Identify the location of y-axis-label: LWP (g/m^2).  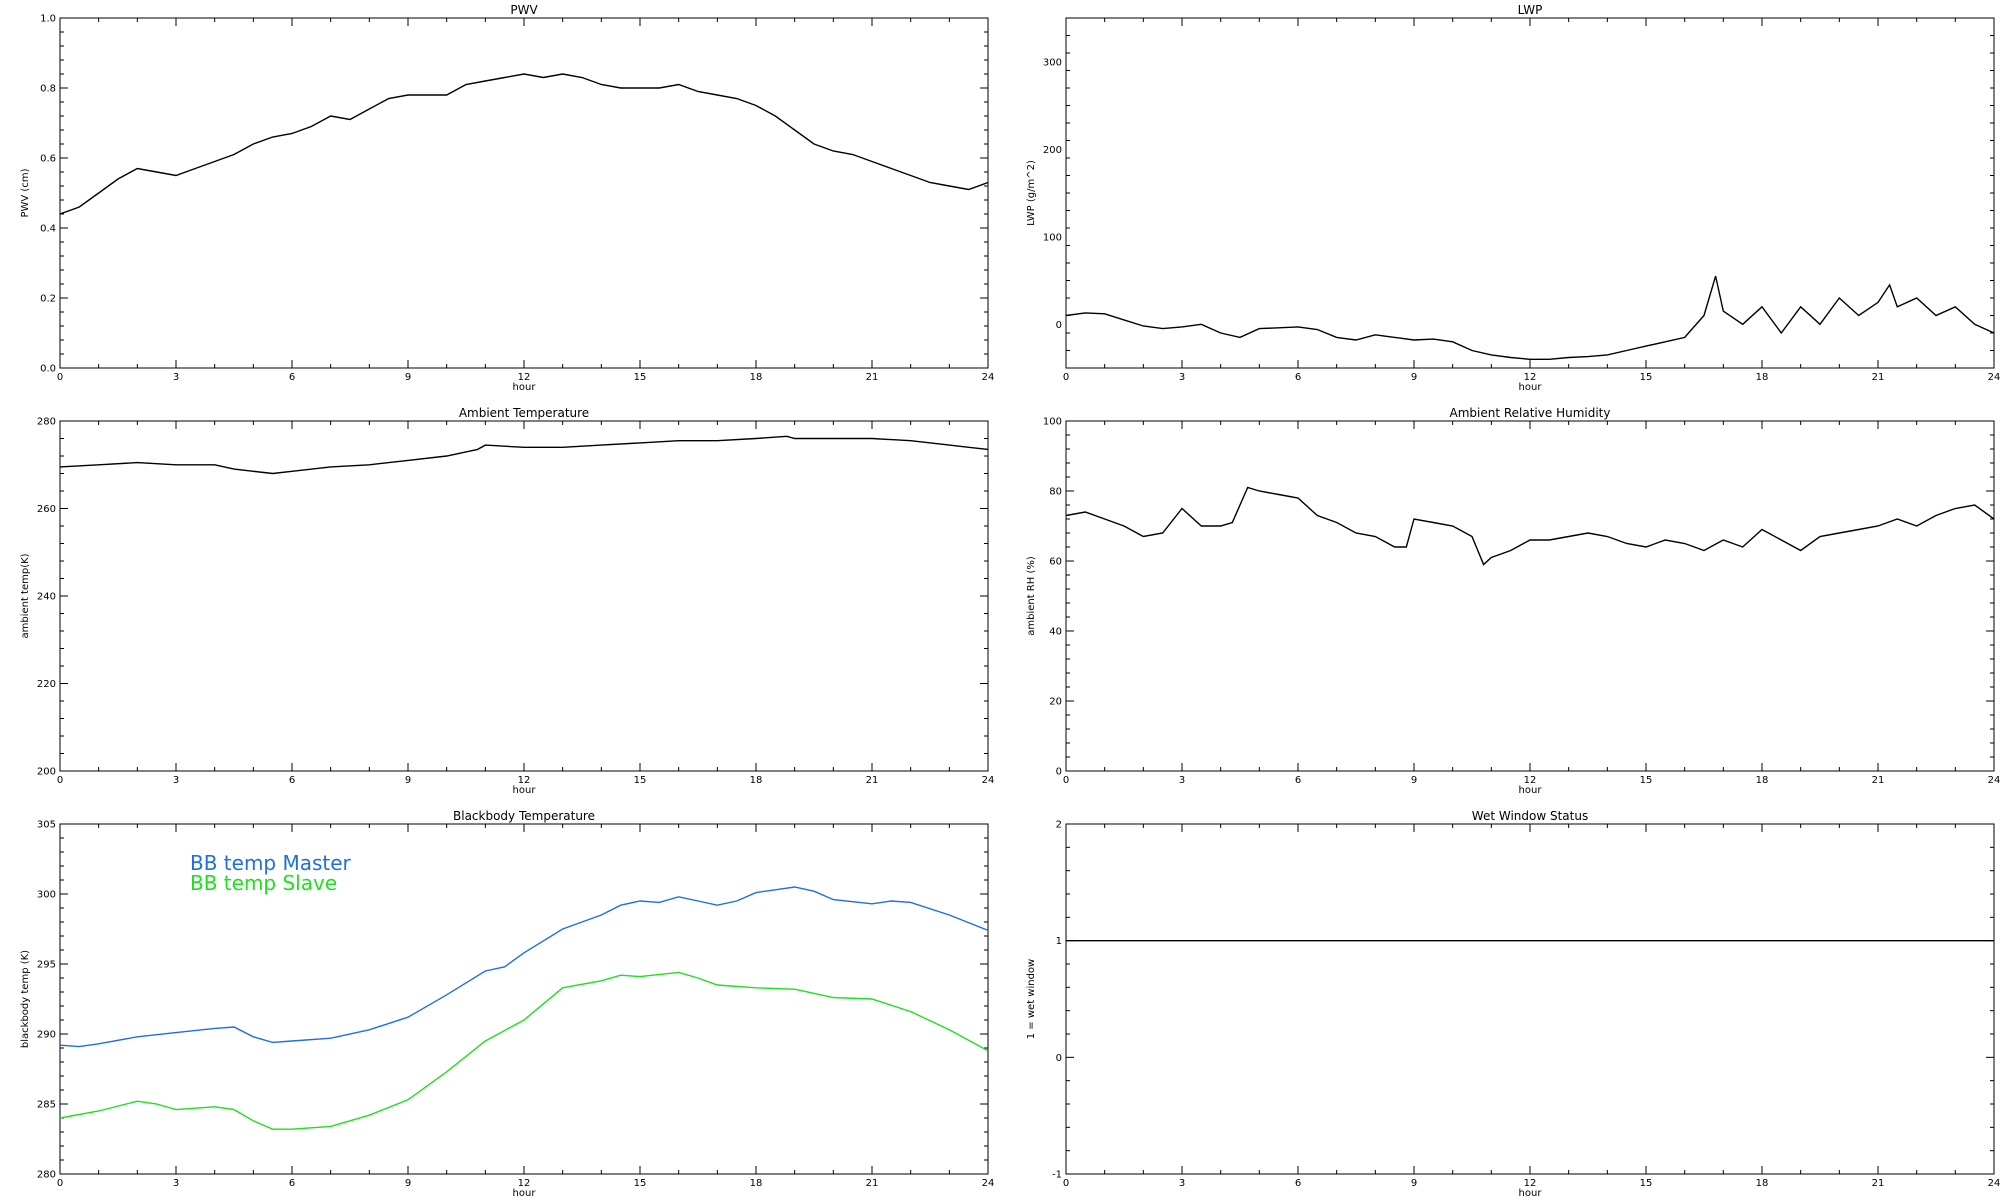
(1031, 193).